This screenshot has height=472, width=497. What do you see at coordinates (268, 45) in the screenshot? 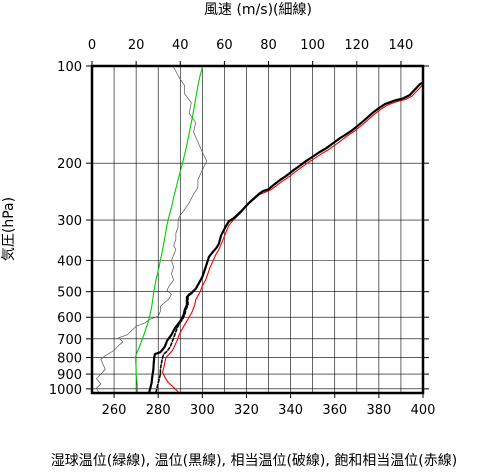
I see `top-tick-label: 80` at bounding box center [268, 45].